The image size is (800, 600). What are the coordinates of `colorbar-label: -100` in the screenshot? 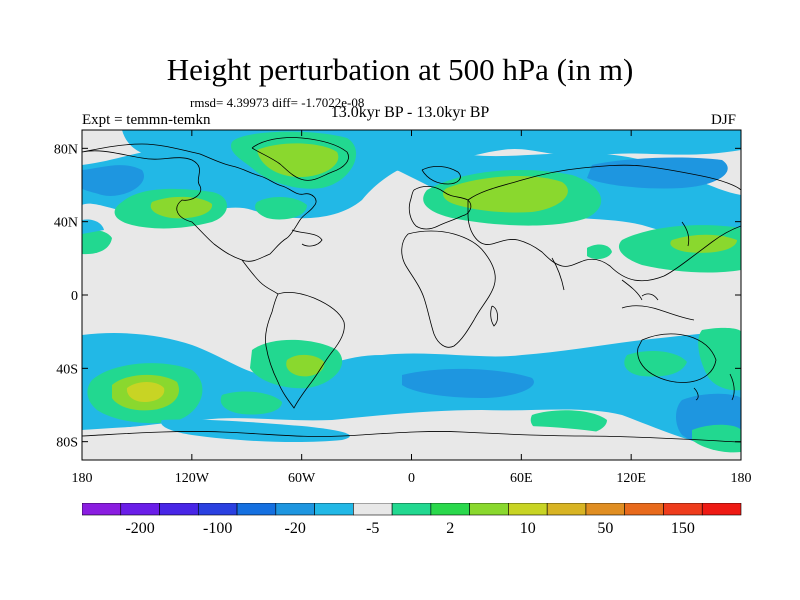 It's located at (217, 528).